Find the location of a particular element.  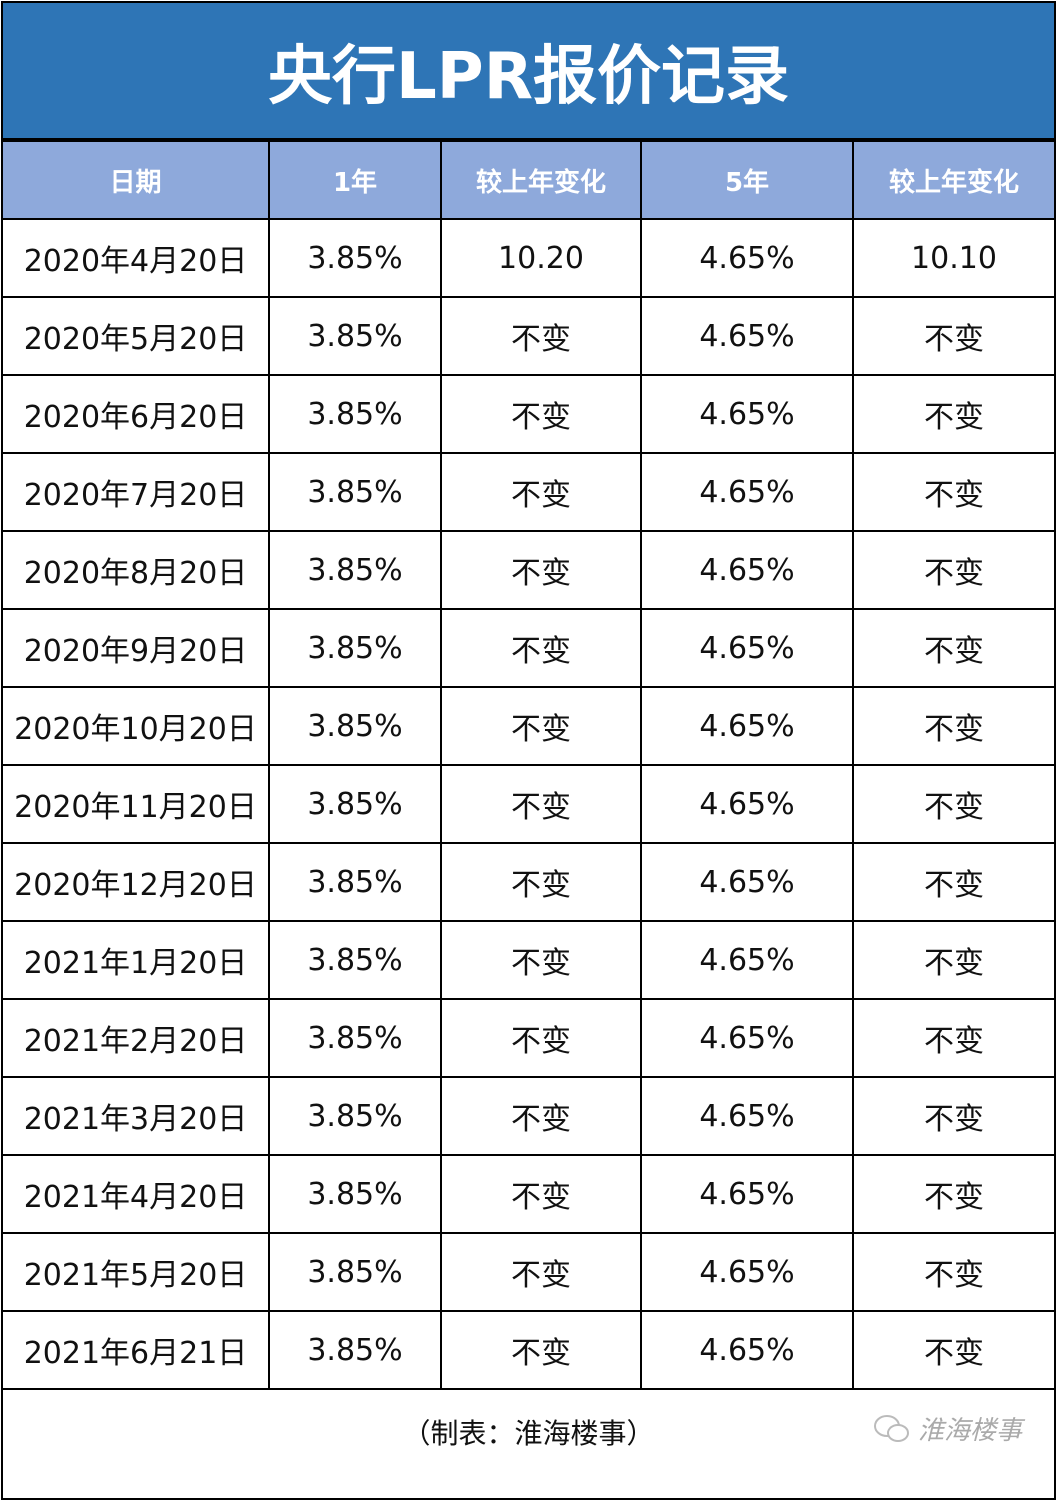

table-cell: 2021年3月20日 is located at coordinates (136, 1116).